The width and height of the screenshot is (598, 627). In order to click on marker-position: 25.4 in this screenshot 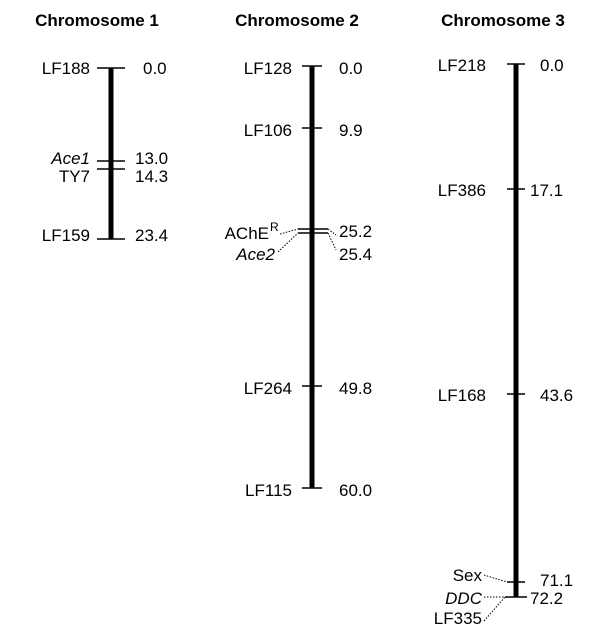, I will do `click(355, 254)`.